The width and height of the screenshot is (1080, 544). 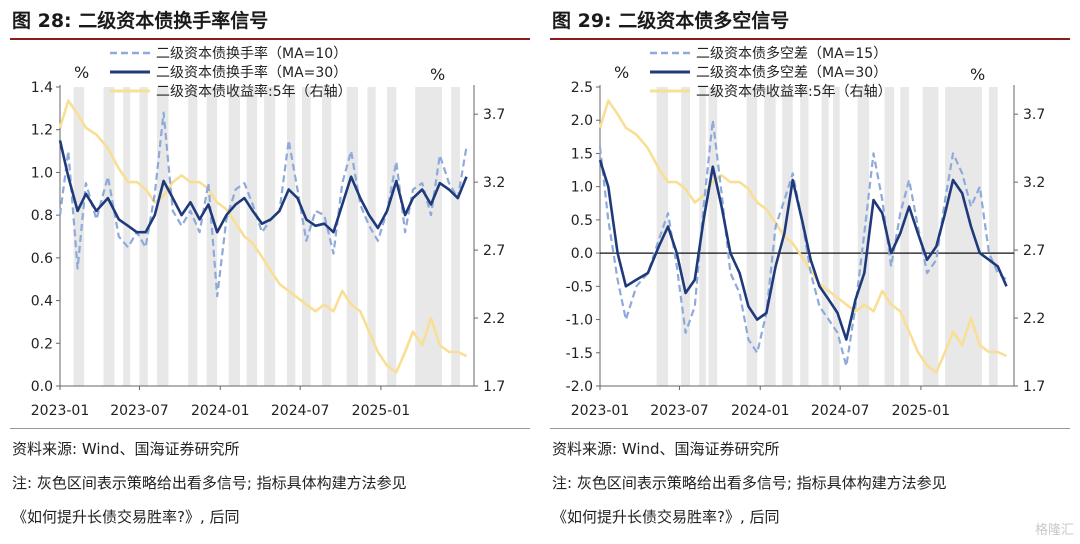 What do you see at coordinates (1054, 530) in the screenshot?
I see `watermark-logo: 格隆汇` at bounding box center [1054, 530].